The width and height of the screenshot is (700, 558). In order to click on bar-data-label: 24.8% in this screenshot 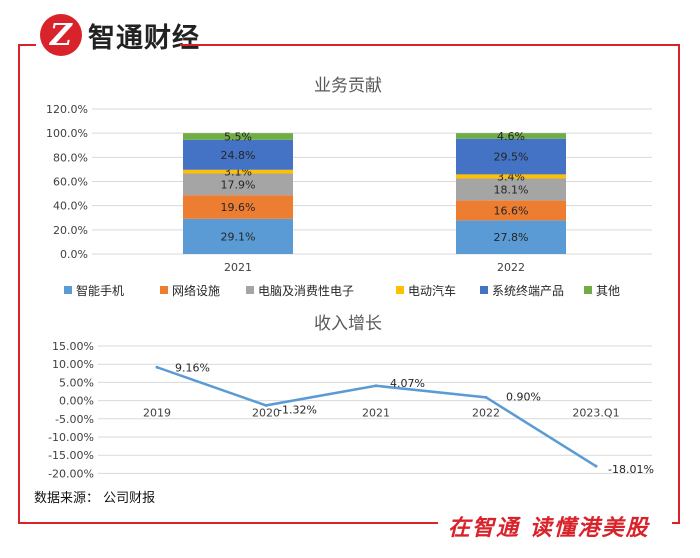, I will do `click(238, 155)`.